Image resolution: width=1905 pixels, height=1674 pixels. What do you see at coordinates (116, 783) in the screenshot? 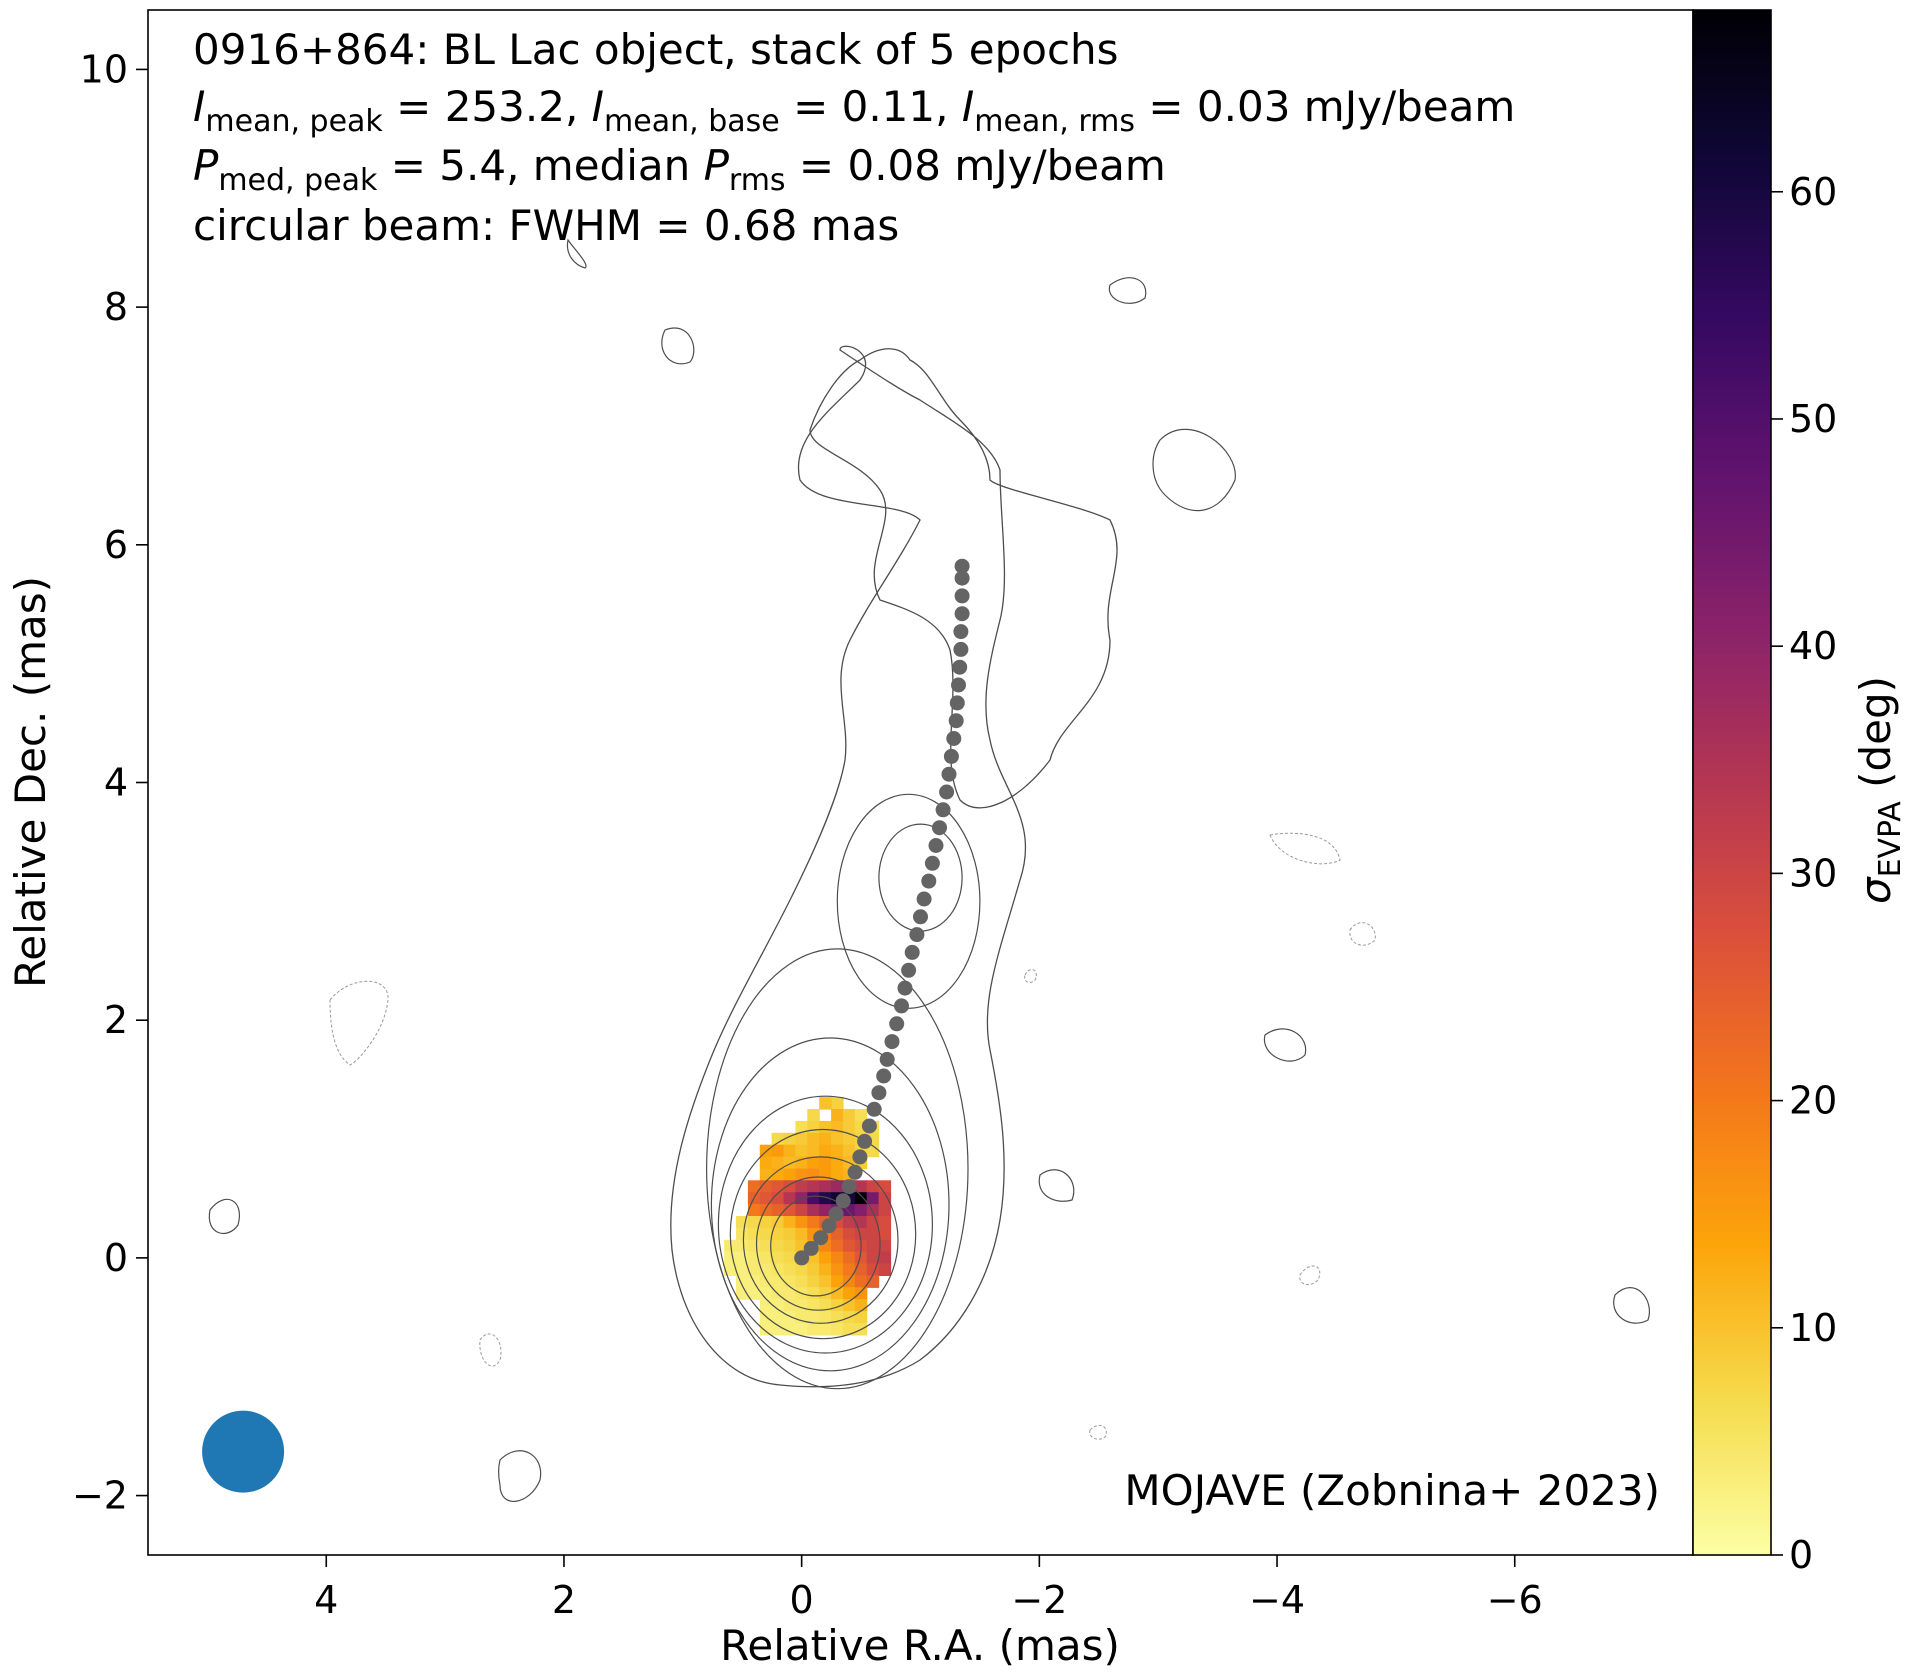
I see `y-tick-label: 4` at bounding box center [116, 783].